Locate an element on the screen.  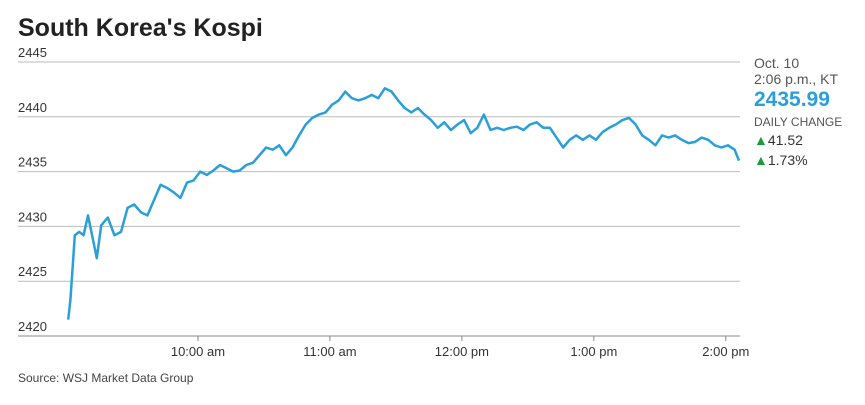
y-tick-label: 2420 is located at coordinates (32, 326).